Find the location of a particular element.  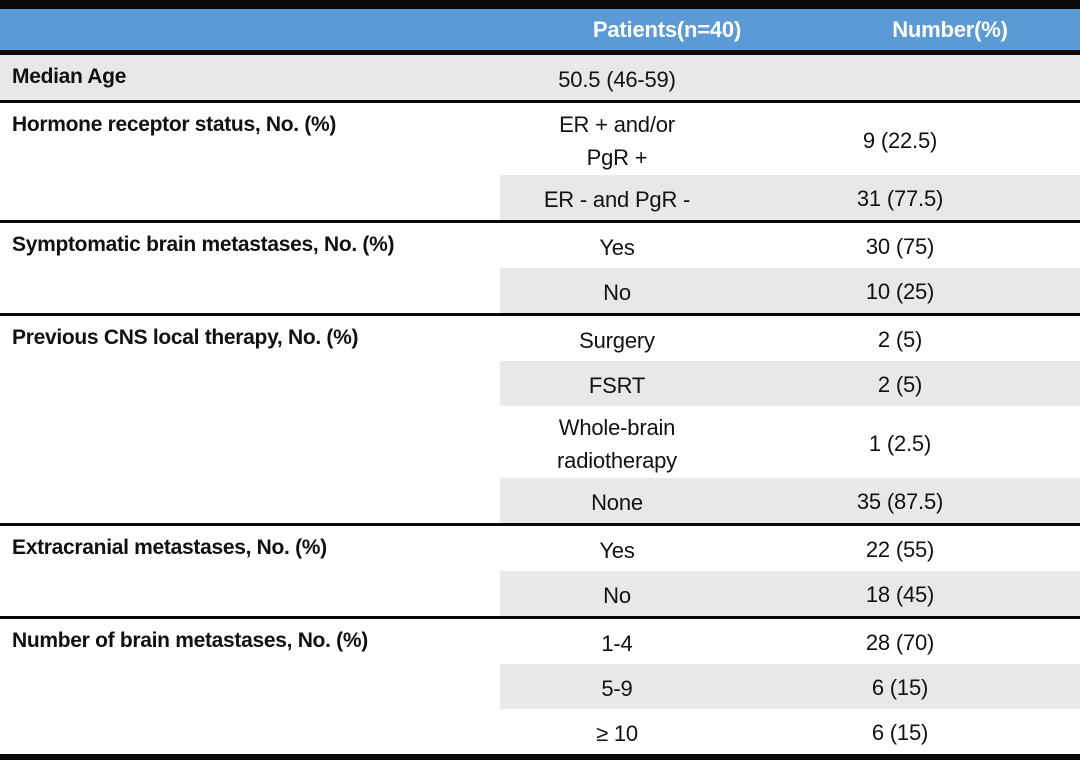

table-group: Median Age 50.5 (46-59) is located at coordinates (540, 77).